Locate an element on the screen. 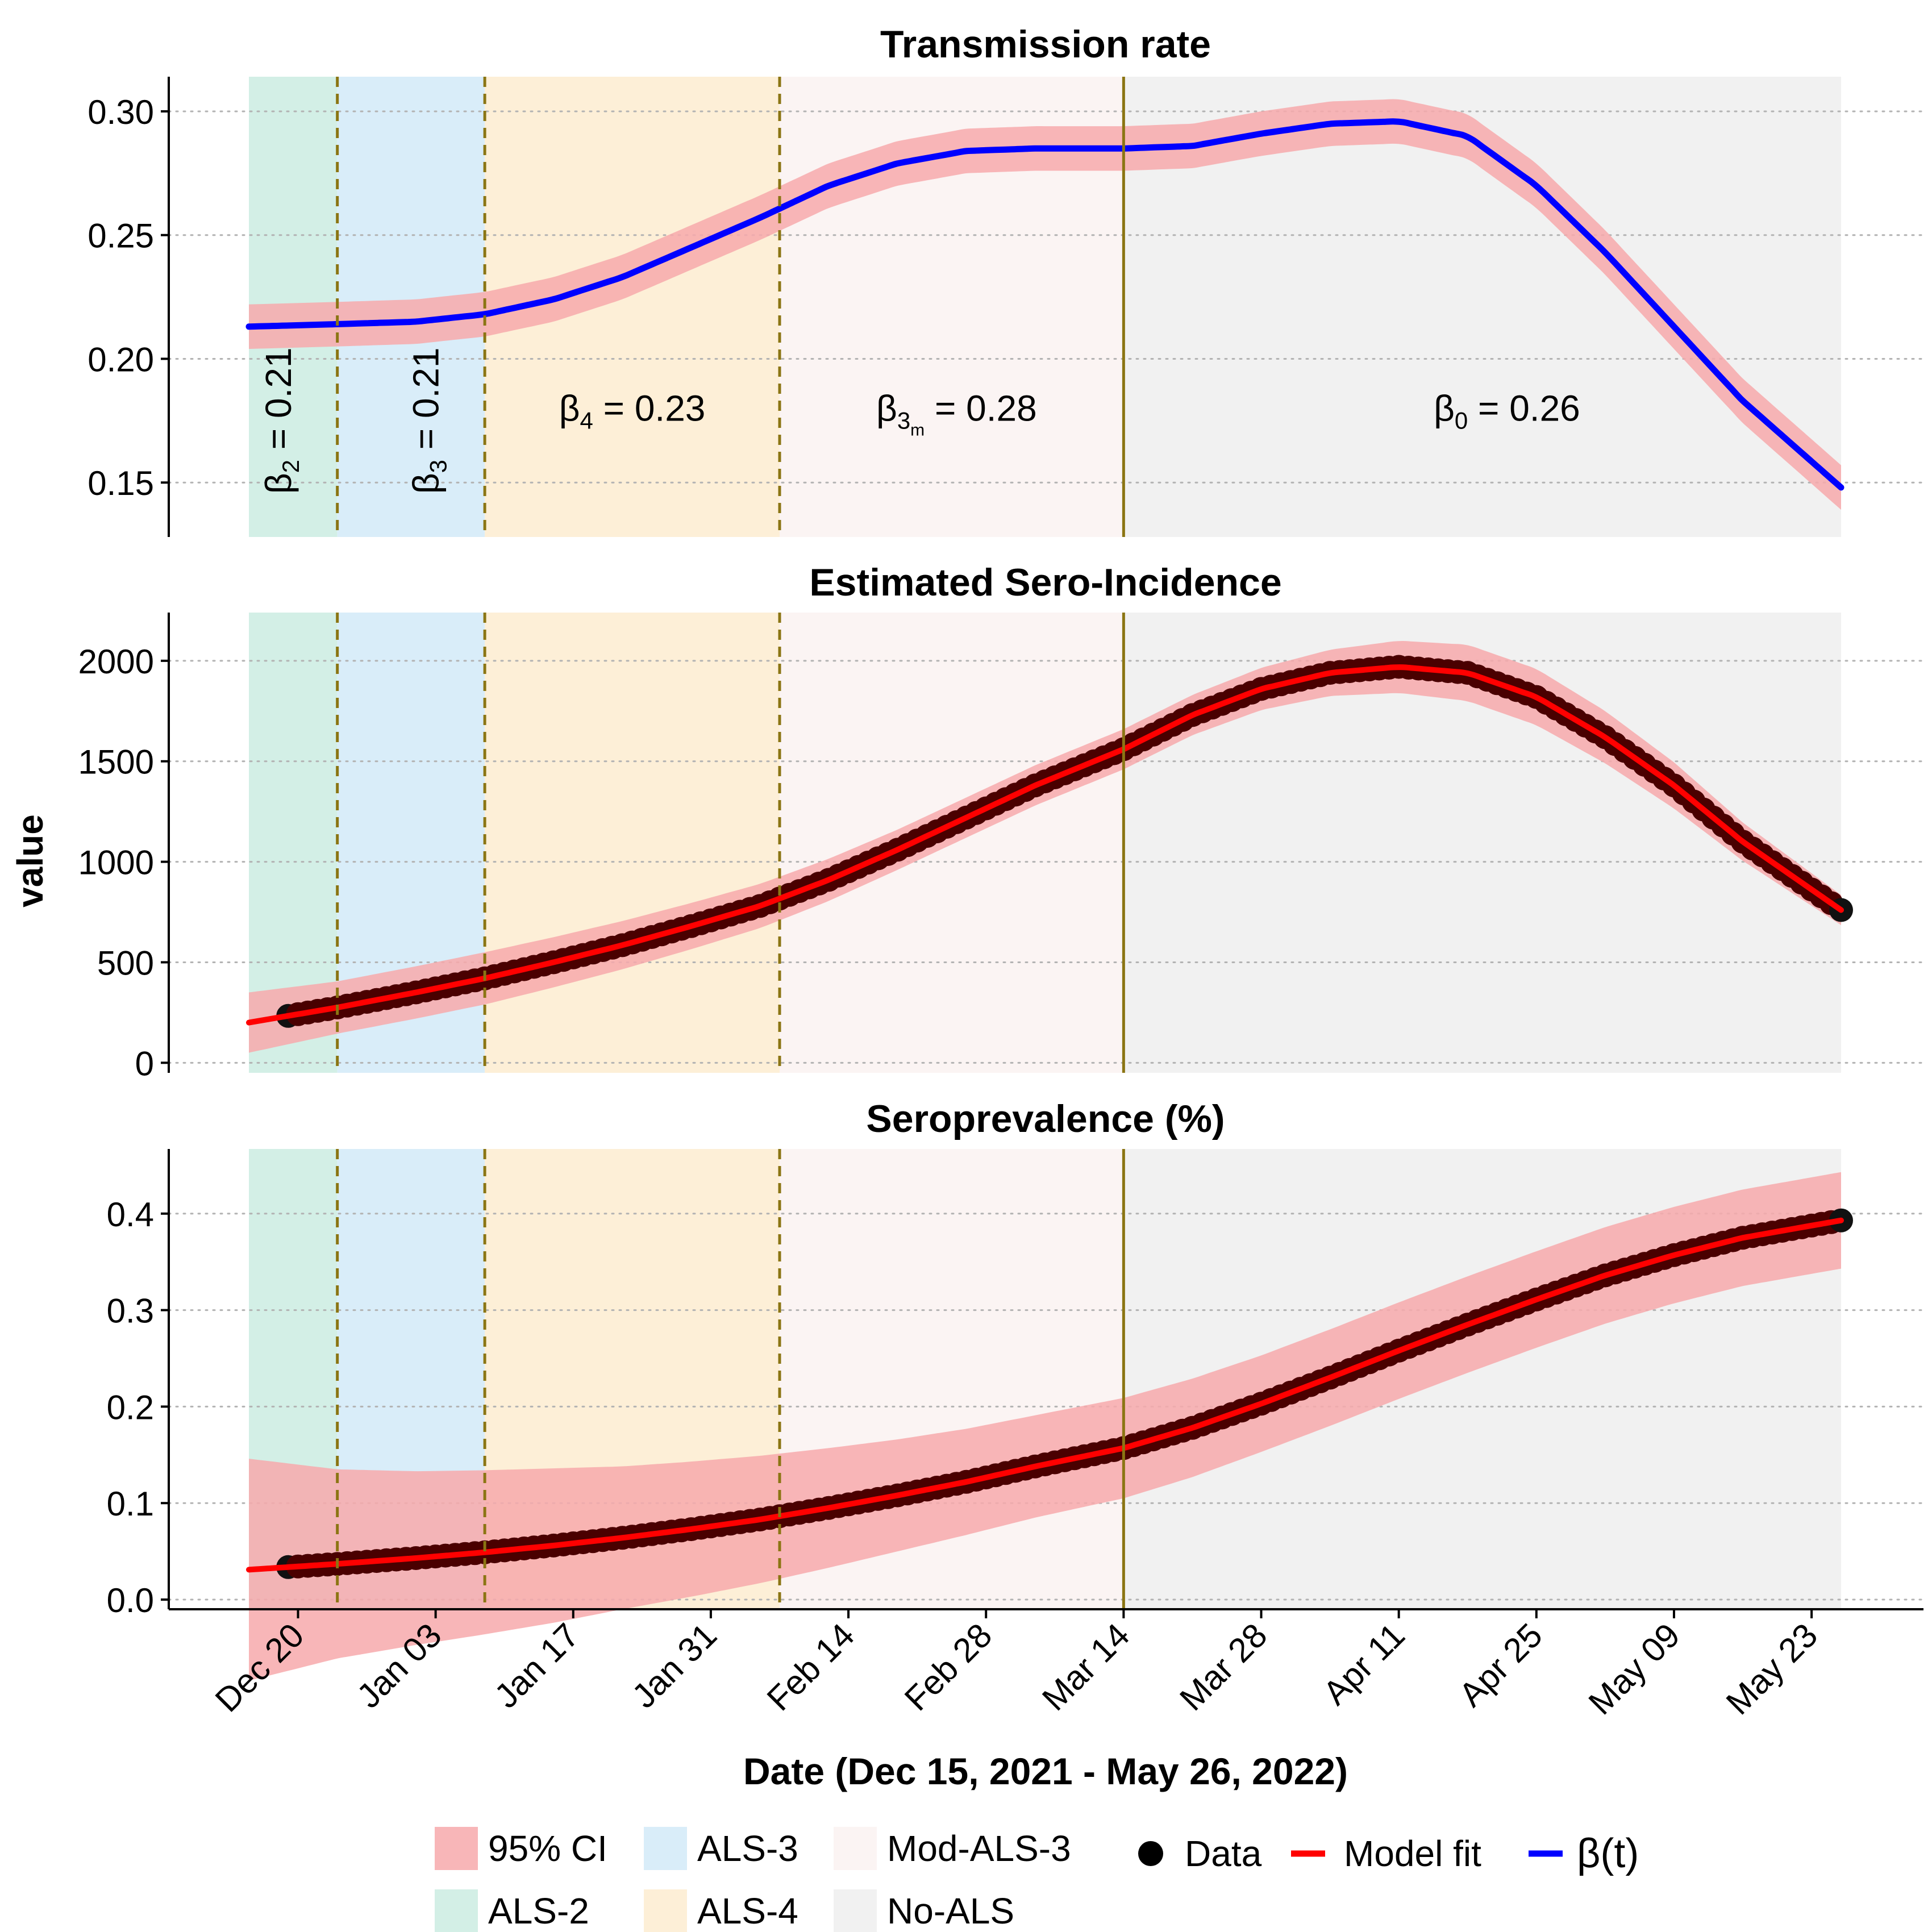  y-tick-label: 0.2 is located at coordinates (130, 1407).